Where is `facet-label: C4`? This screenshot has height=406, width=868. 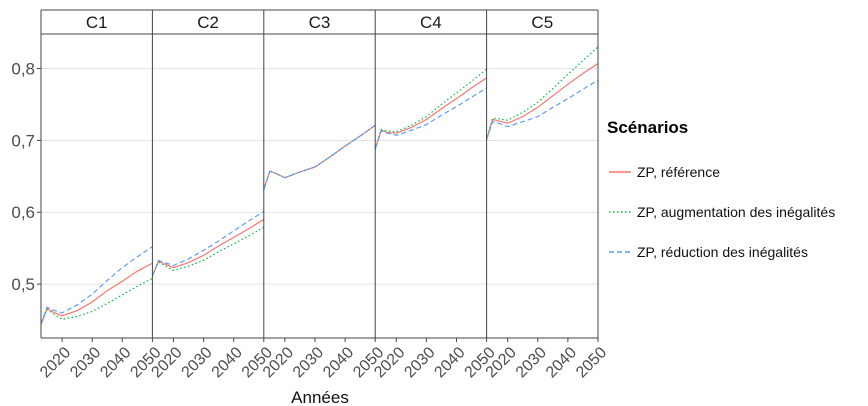
facet-label: C4 is located at coordinates (431, 22).